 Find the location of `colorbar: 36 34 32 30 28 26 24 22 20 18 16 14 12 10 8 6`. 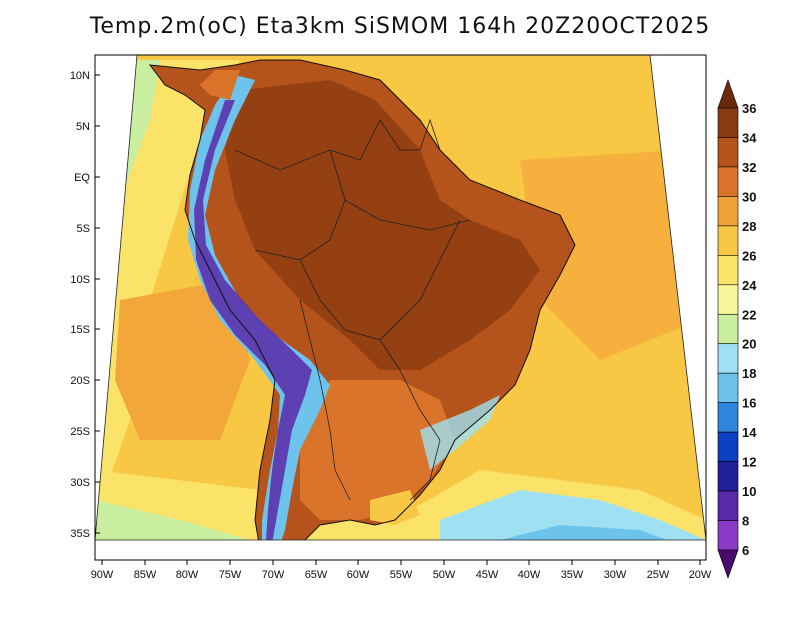

colorbar: 36 34 32 30 28 26 24 22 20 18 16 14 12 10 8 6 is located at coordinates (737, 329).